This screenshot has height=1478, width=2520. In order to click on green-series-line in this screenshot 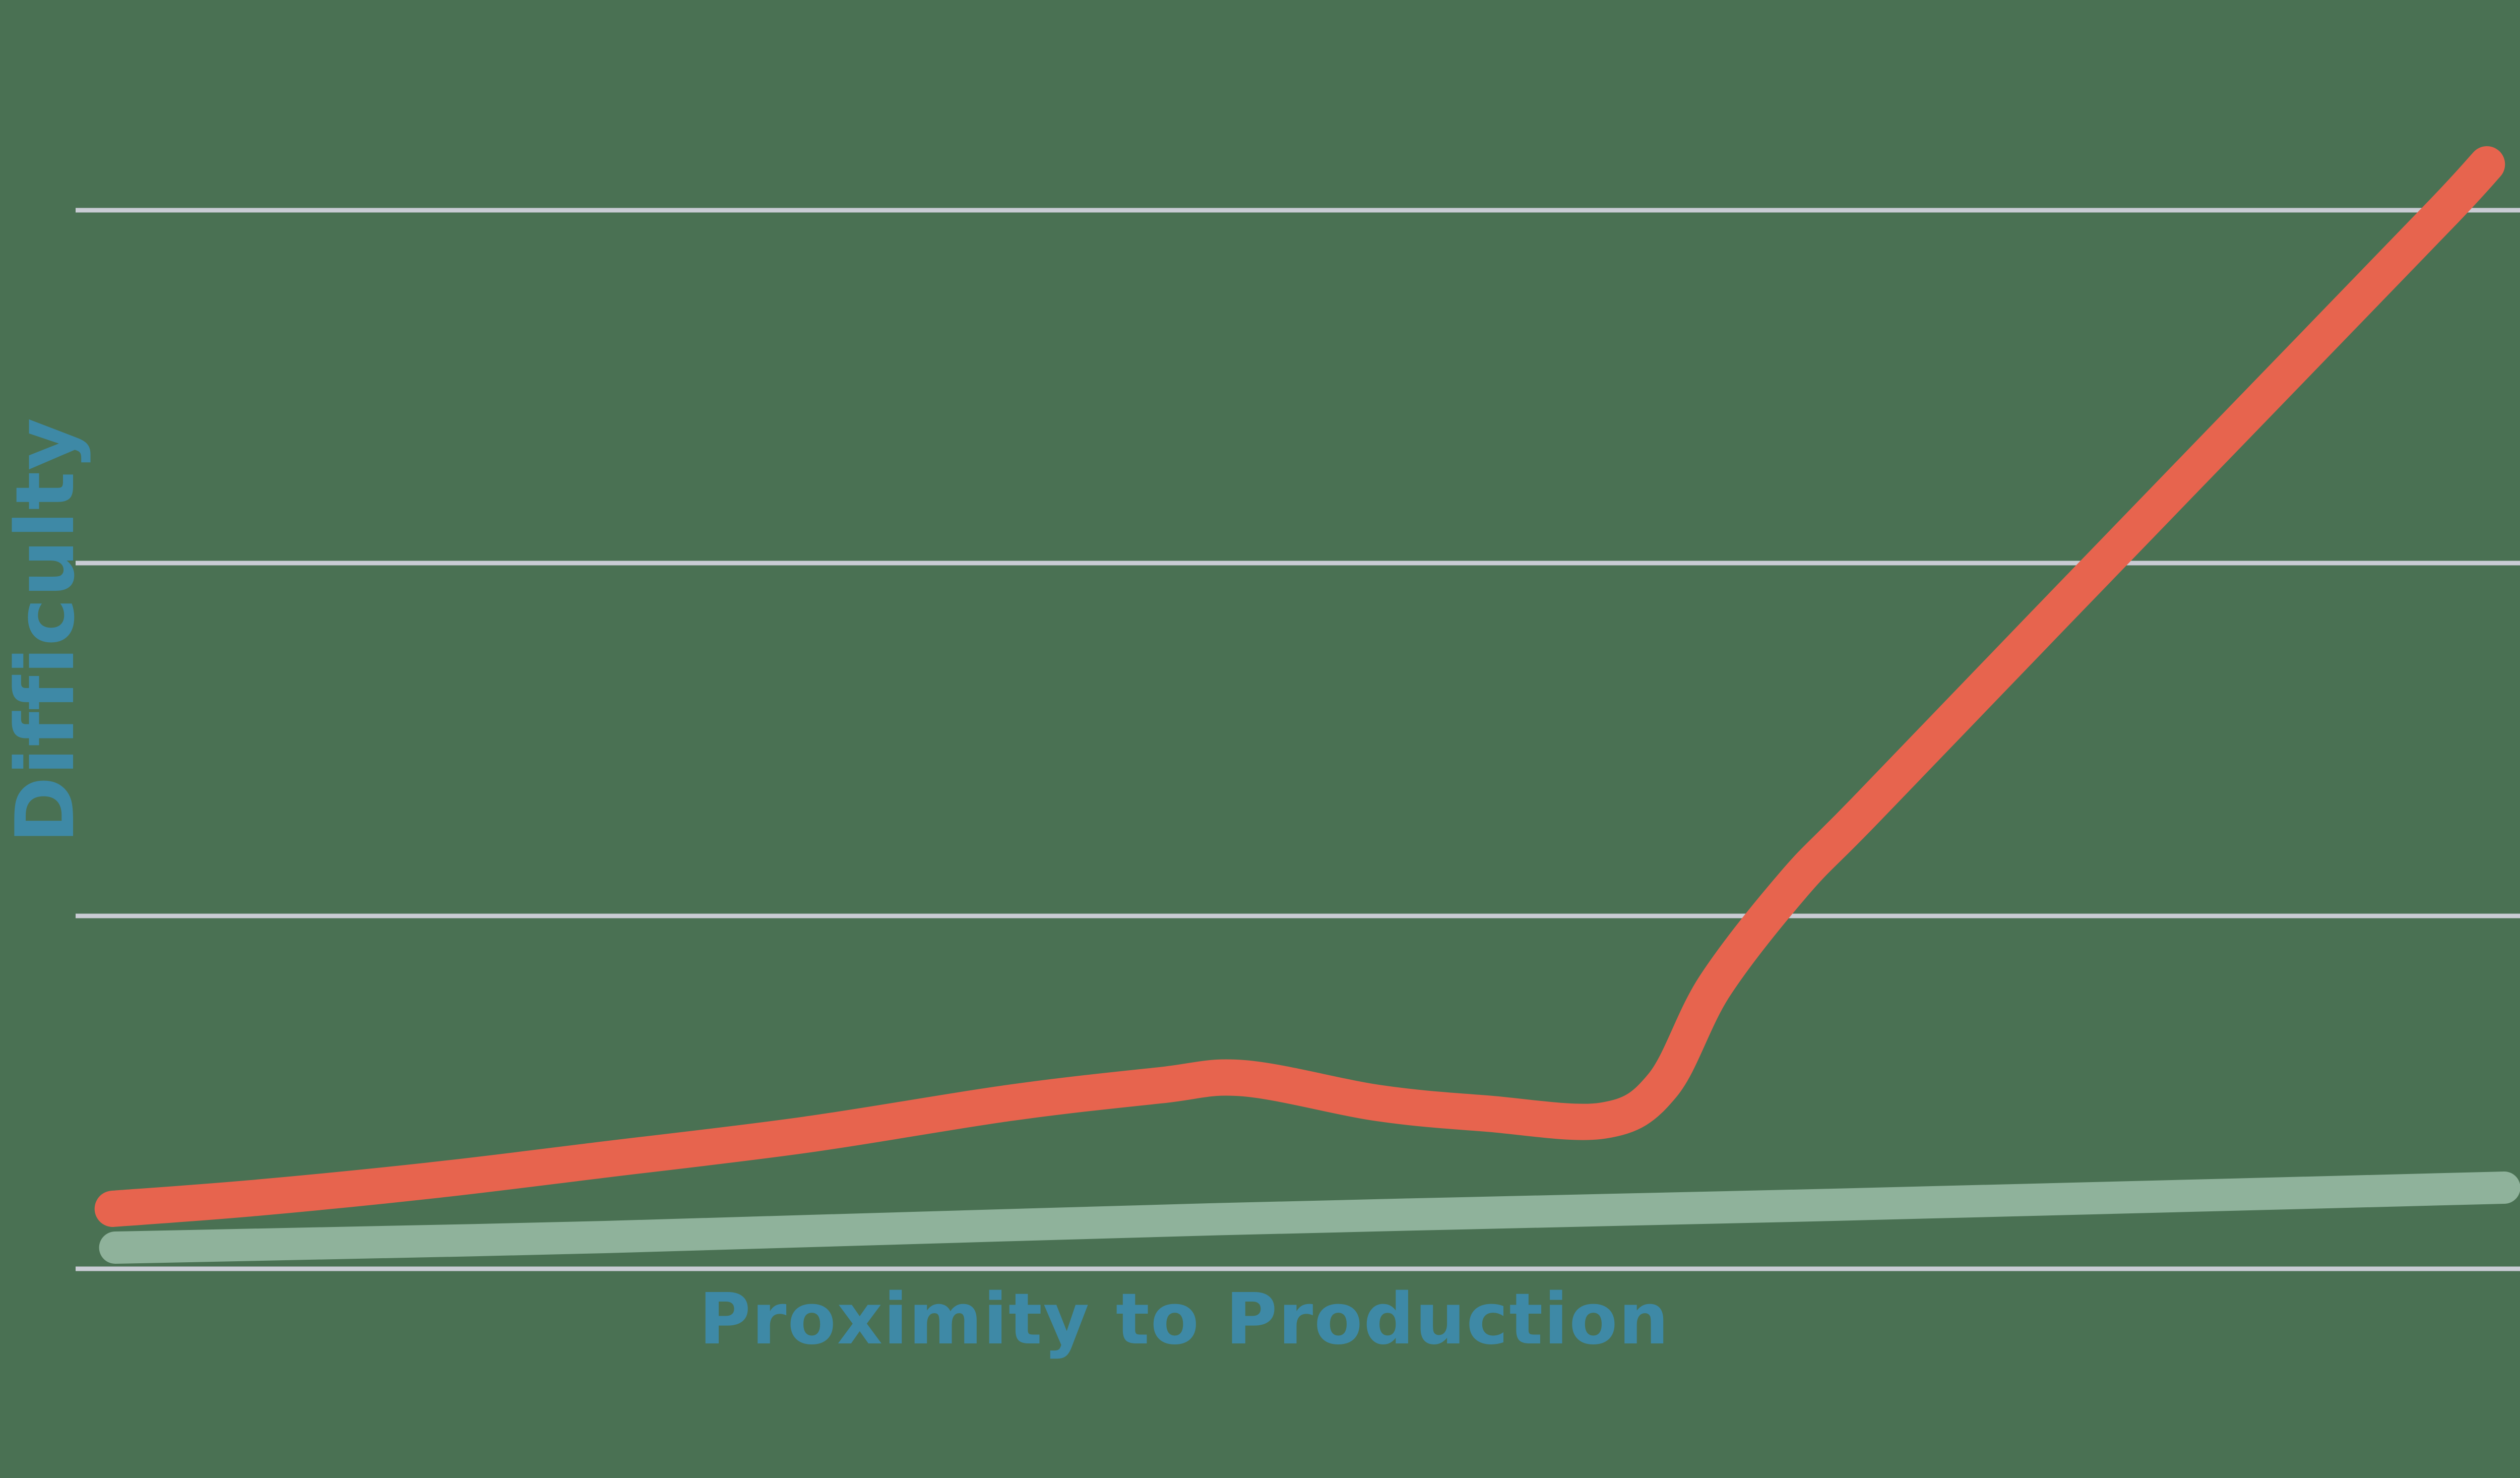, I will do `click(1309, 1218)`.